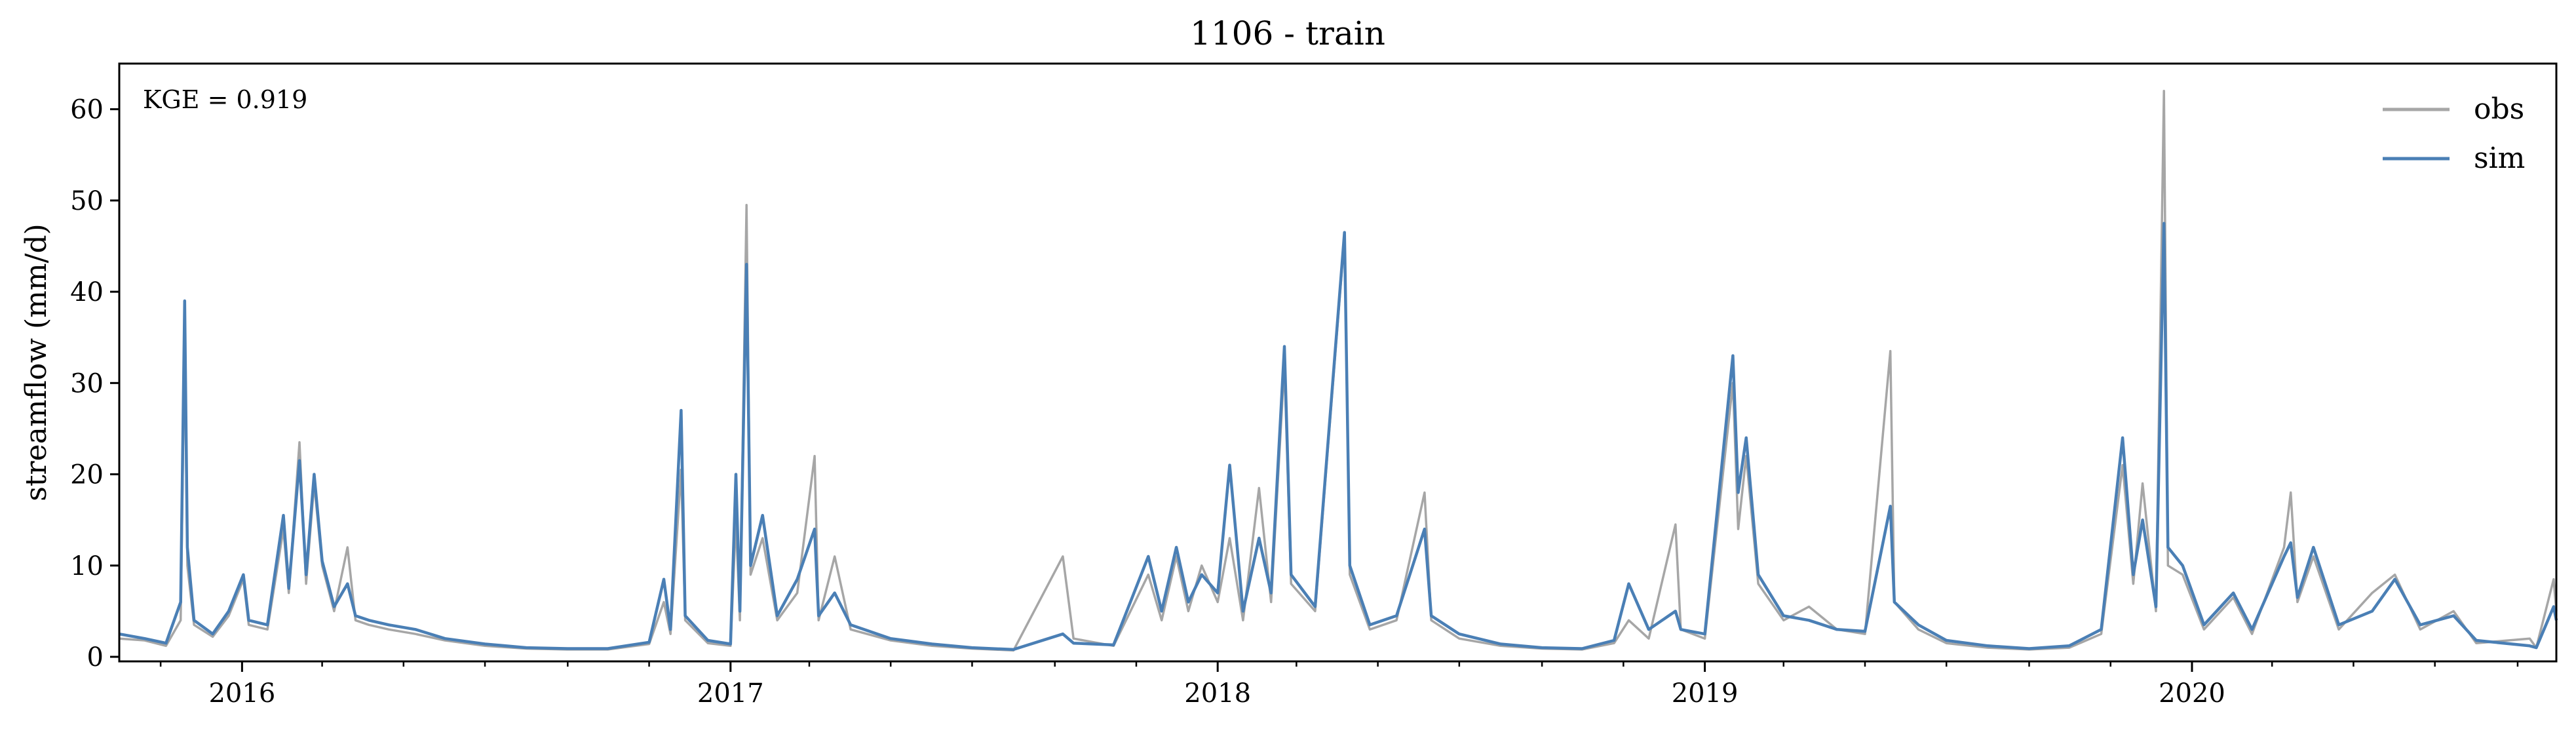 Image resolution: width=2576 pixels, height=742 pixels. What do you see at coordinates (2192, 693) in the screenshot?
I see `x-tick-label: 2020` at bounding box center [2192, 693].